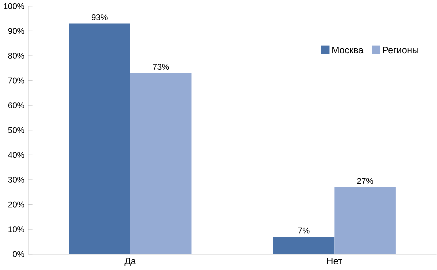 The height and width of the screenshot is (270, 437). Describe the element at coordinates (16, 180) in the screenshot. I see `y-tick-label: 30%` at that location.